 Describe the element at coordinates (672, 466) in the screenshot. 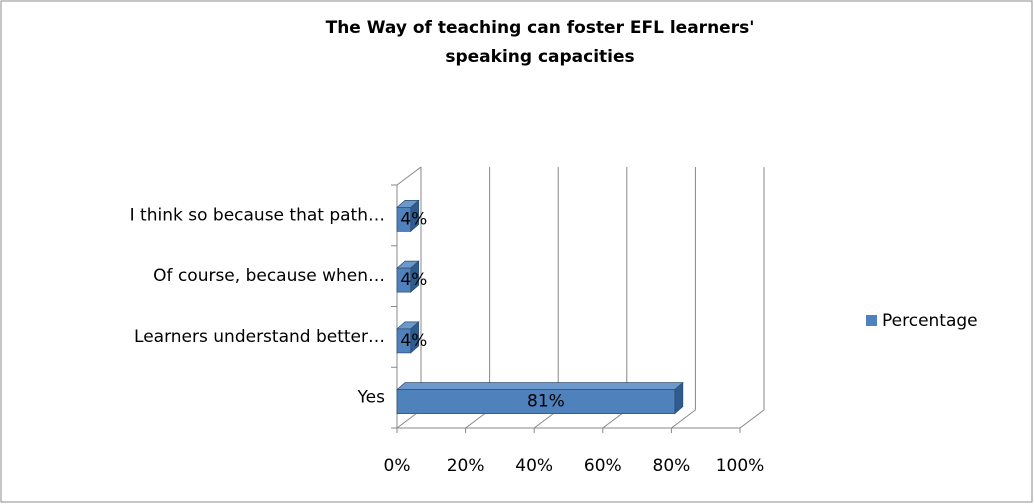

I see `x-tick-label: 80%` at that location.